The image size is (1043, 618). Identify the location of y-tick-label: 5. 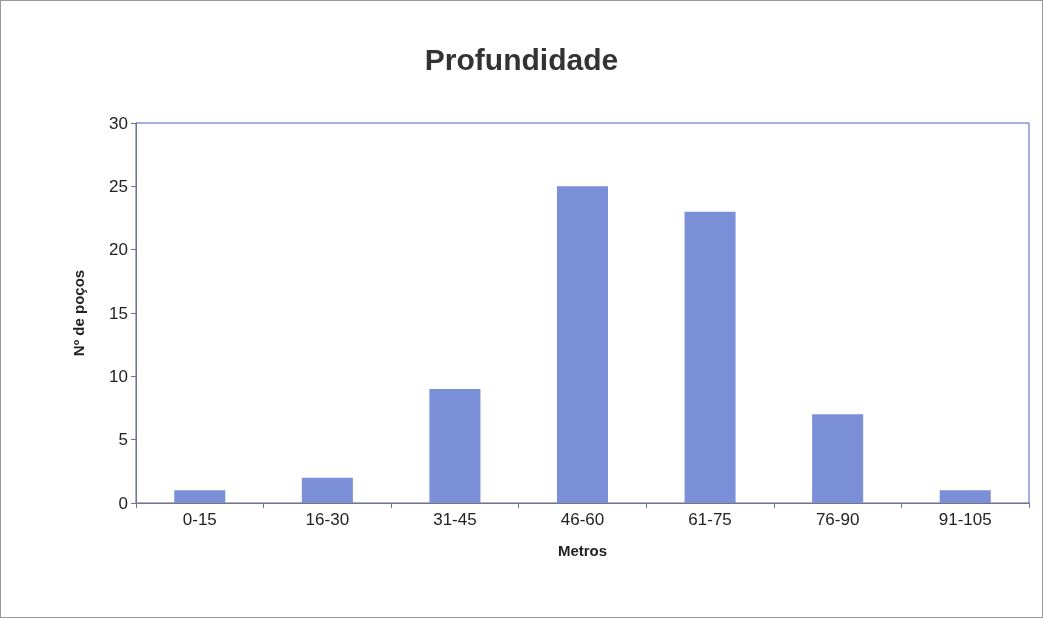
(123, 440).